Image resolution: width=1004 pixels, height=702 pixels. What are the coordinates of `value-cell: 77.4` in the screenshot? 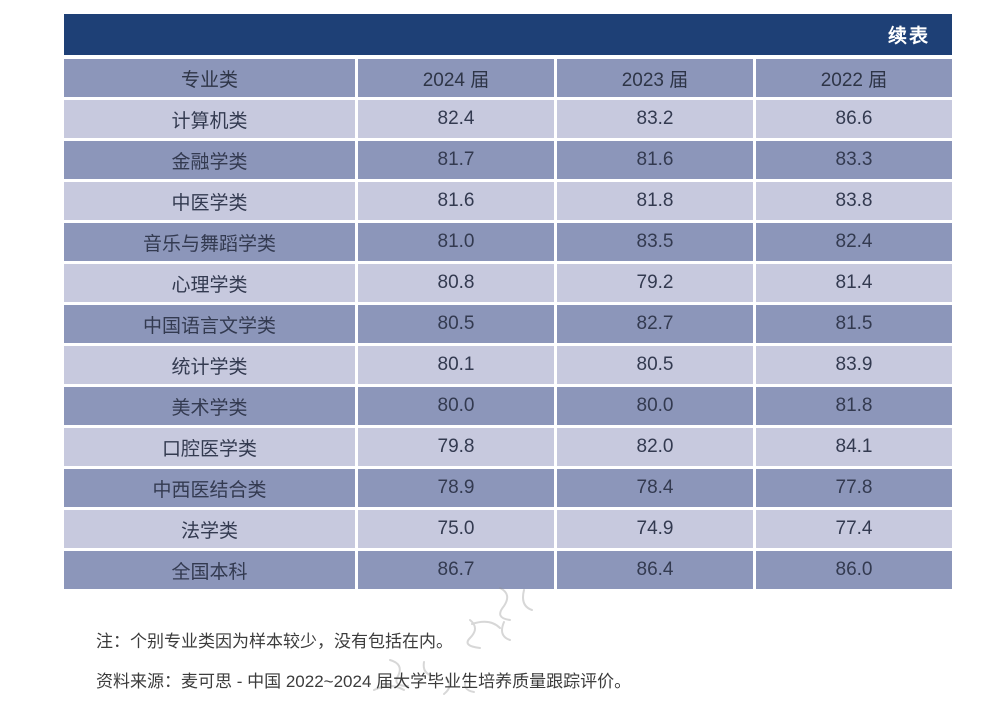 It's located at (854, 529).